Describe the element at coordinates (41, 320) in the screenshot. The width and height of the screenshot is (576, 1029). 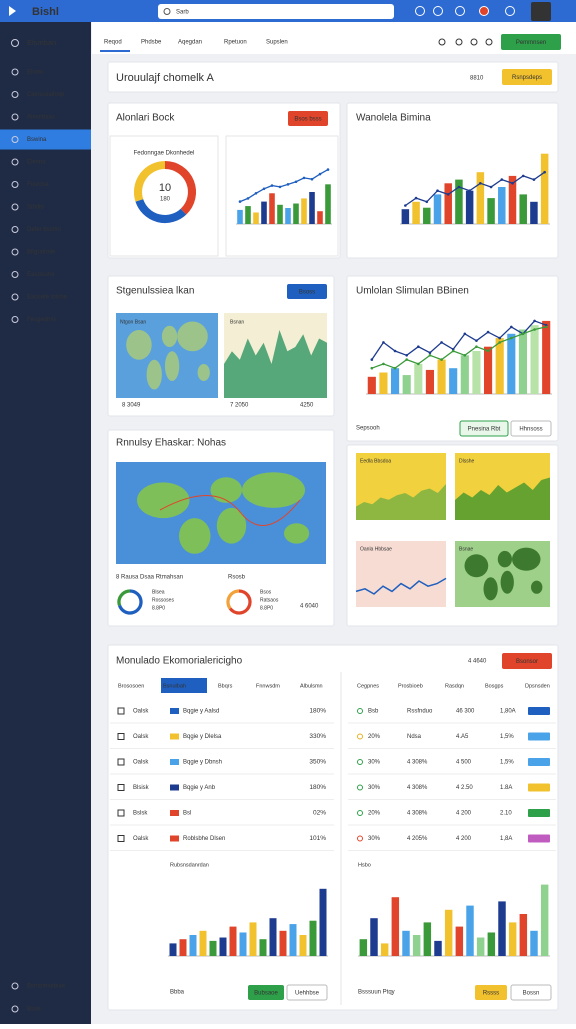
I see `nav-item: Fesgedmis` at that location.